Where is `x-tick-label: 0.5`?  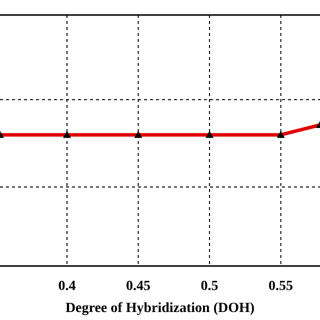
x-tick-label: 0.5 is located at coordinates (209, 286).